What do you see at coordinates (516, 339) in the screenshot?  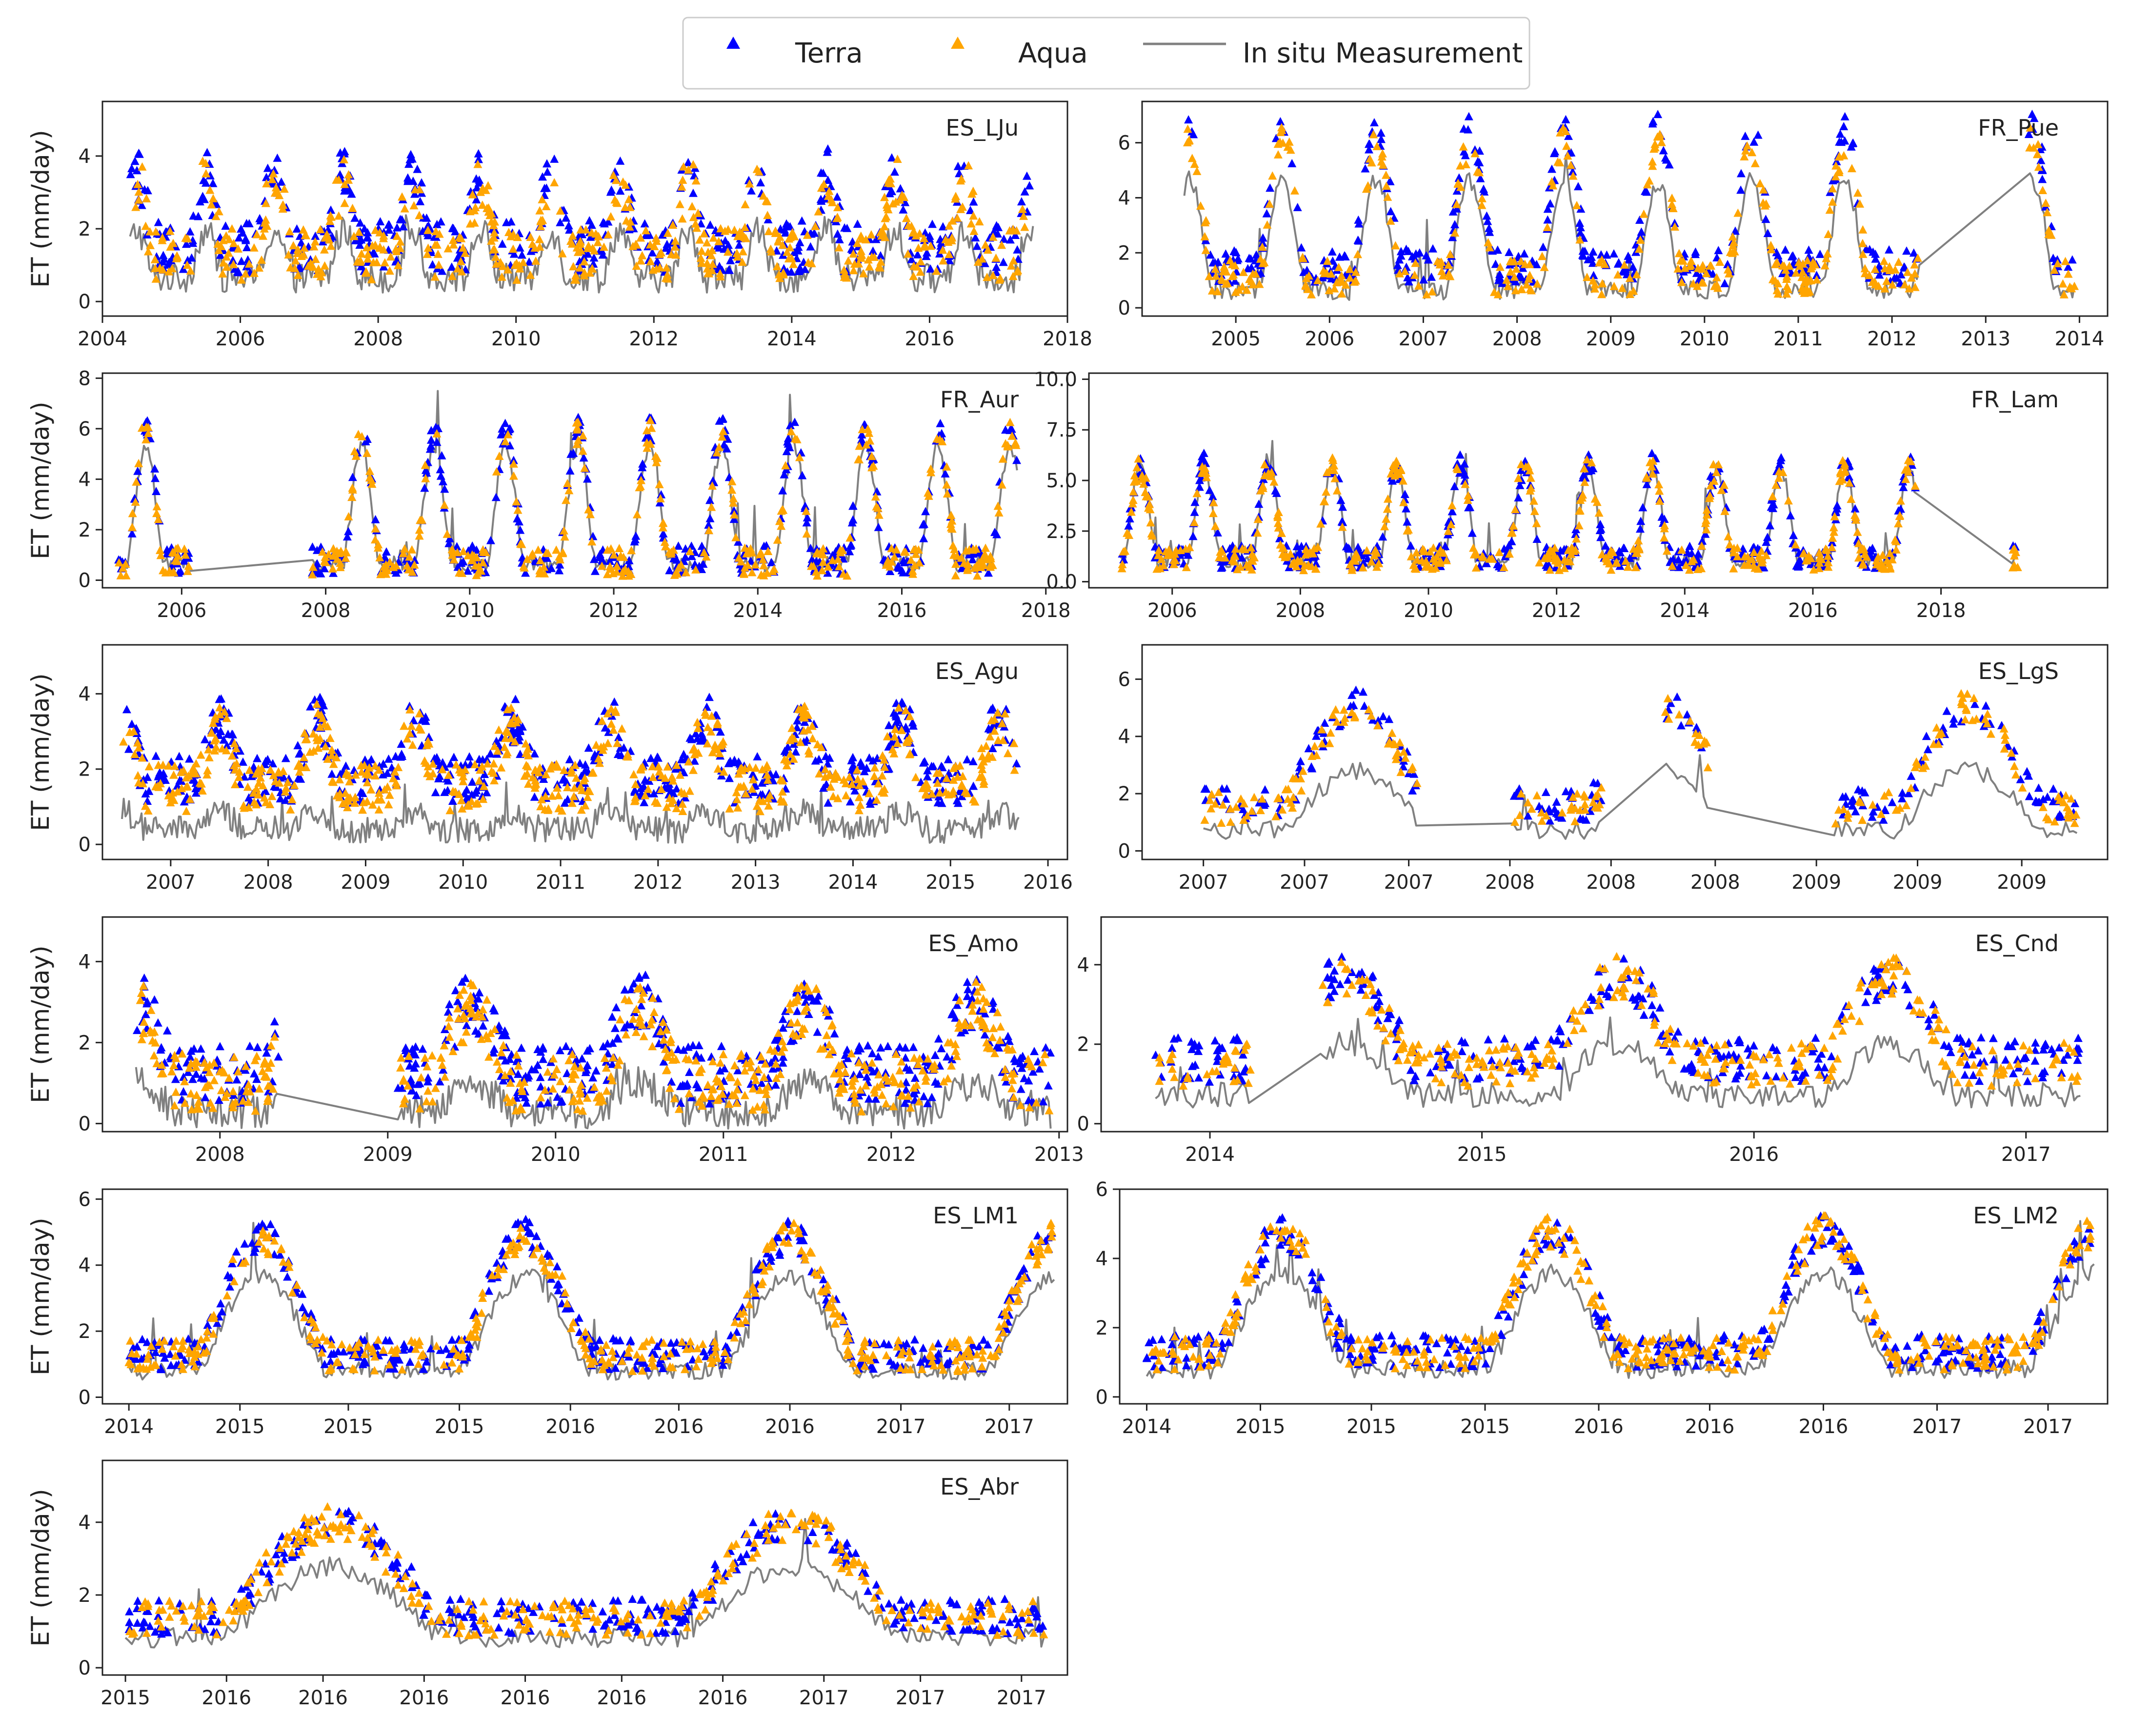 I see `x-tick-label: 2010` at bounding box center [516, 339].